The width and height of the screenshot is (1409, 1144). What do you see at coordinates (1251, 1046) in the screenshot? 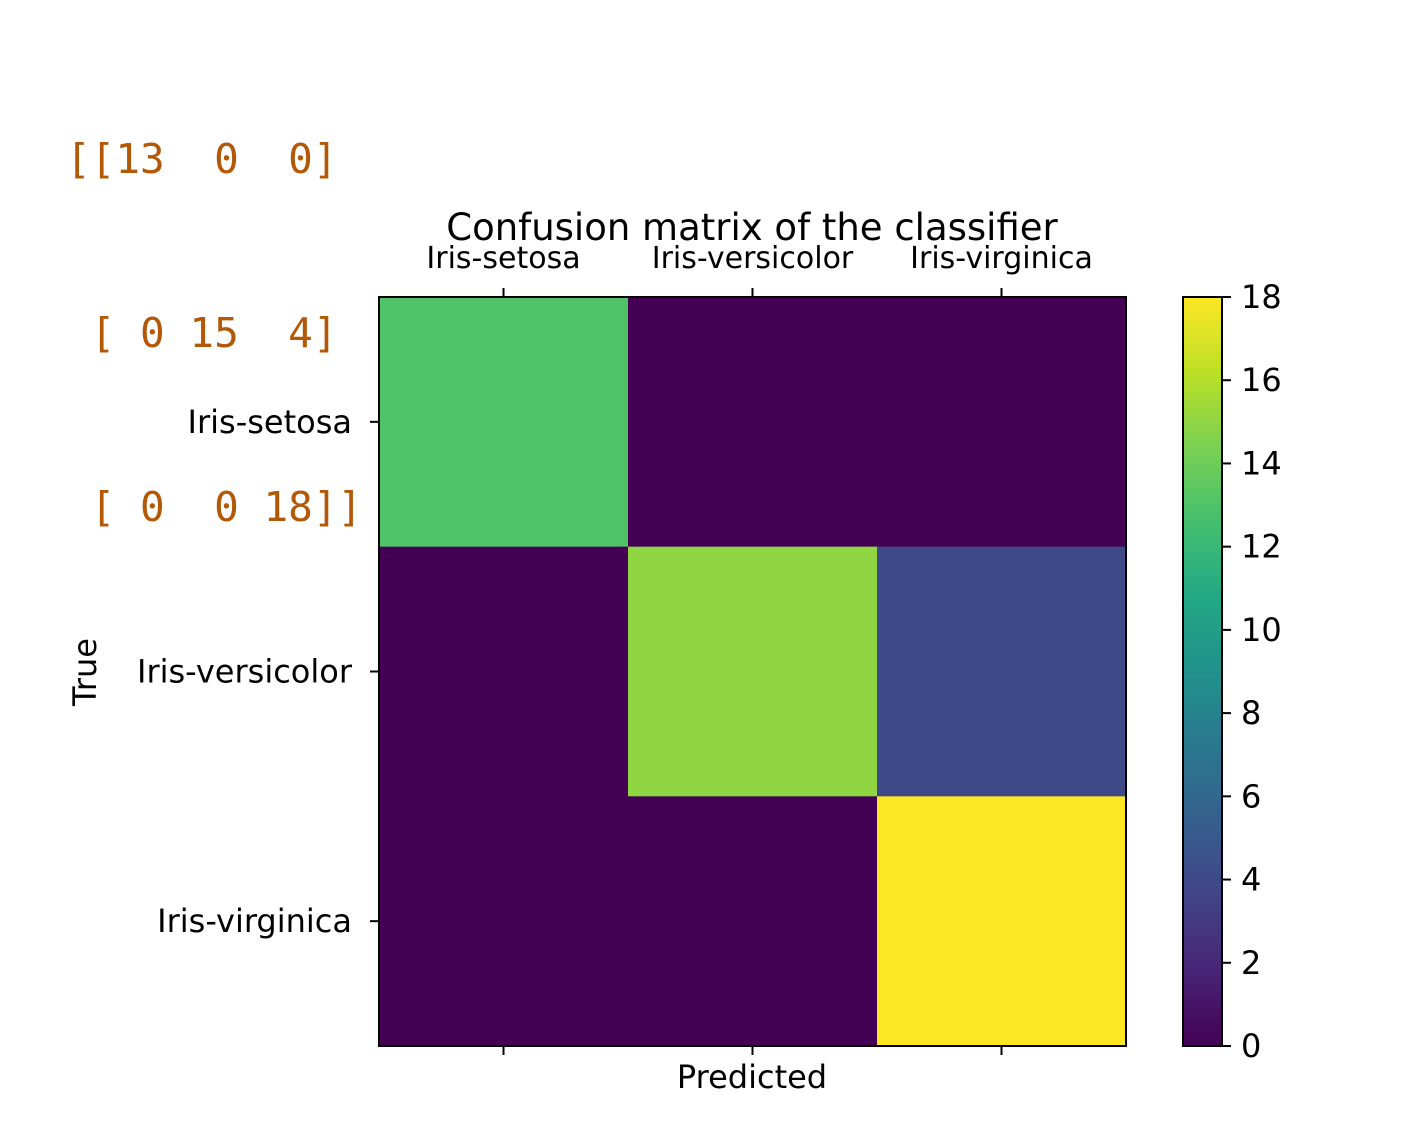
I see `colorbar-tick-label: 0` at bounding box center [1251, 1046].